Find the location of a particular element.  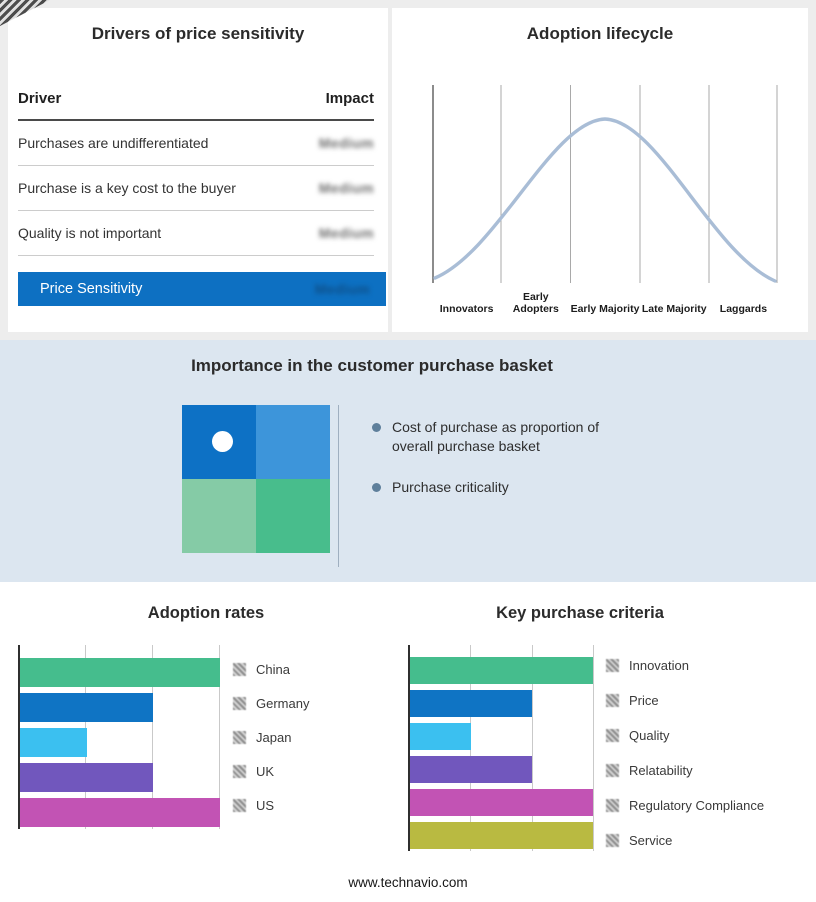

driver-cell: Quality is not important is located at coordinates (90, 233).